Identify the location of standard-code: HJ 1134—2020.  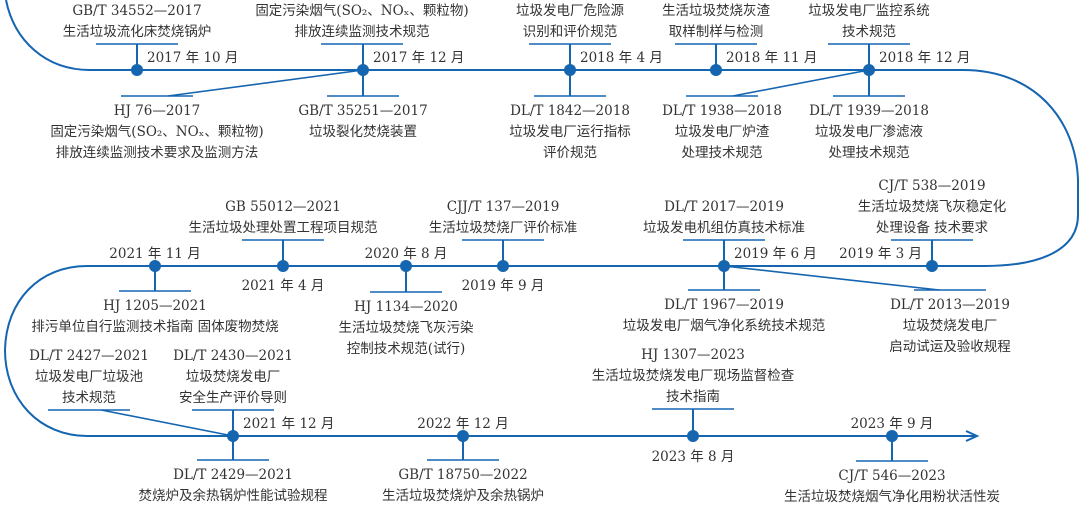
(406, 307).